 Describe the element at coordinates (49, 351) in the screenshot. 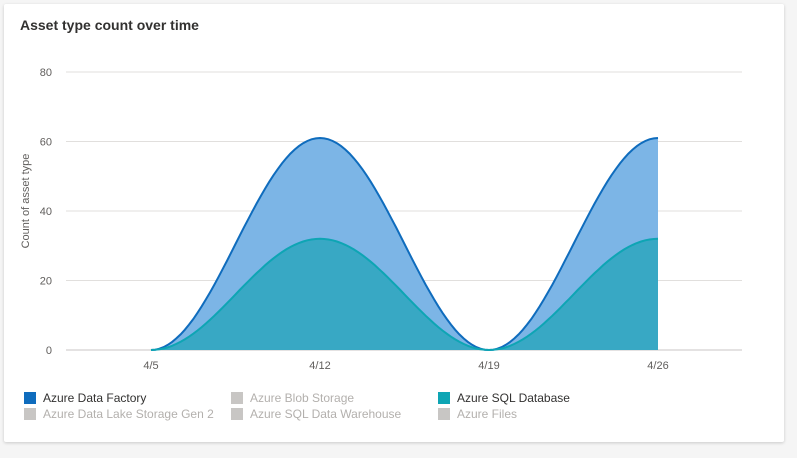

I see `y-tick-label: 0` at that location.